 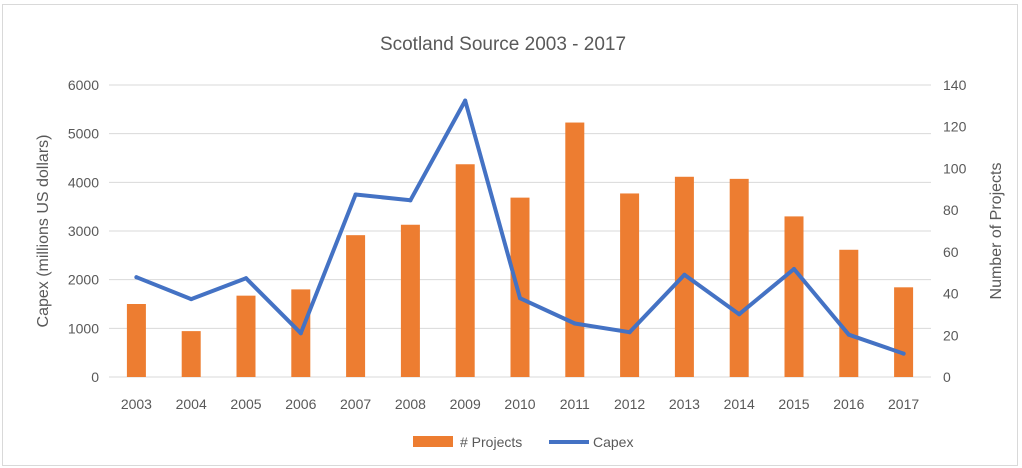 I want to click on left-tick-label: 3000, so click(x=83, y=231).